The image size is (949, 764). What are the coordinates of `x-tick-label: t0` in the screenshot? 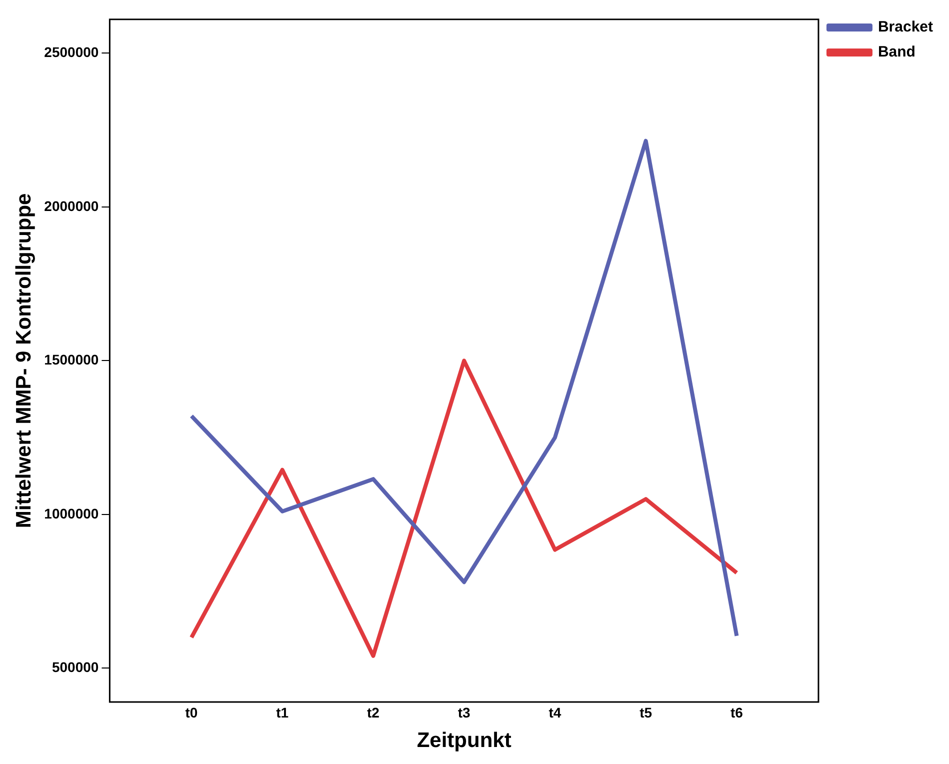 It's located at (191, 712).